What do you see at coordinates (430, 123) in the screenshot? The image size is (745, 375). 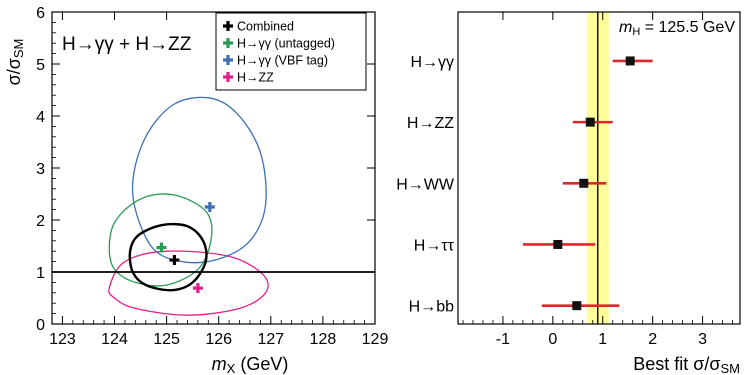 I see `category-label: H→ZZ` at bounding box center [430, 123].